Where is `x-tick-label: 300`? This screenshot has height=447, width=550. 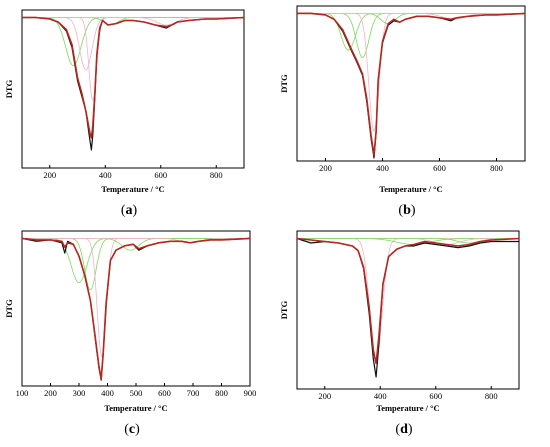 x-tick-label: 300 is located at coordinates (79, 393).